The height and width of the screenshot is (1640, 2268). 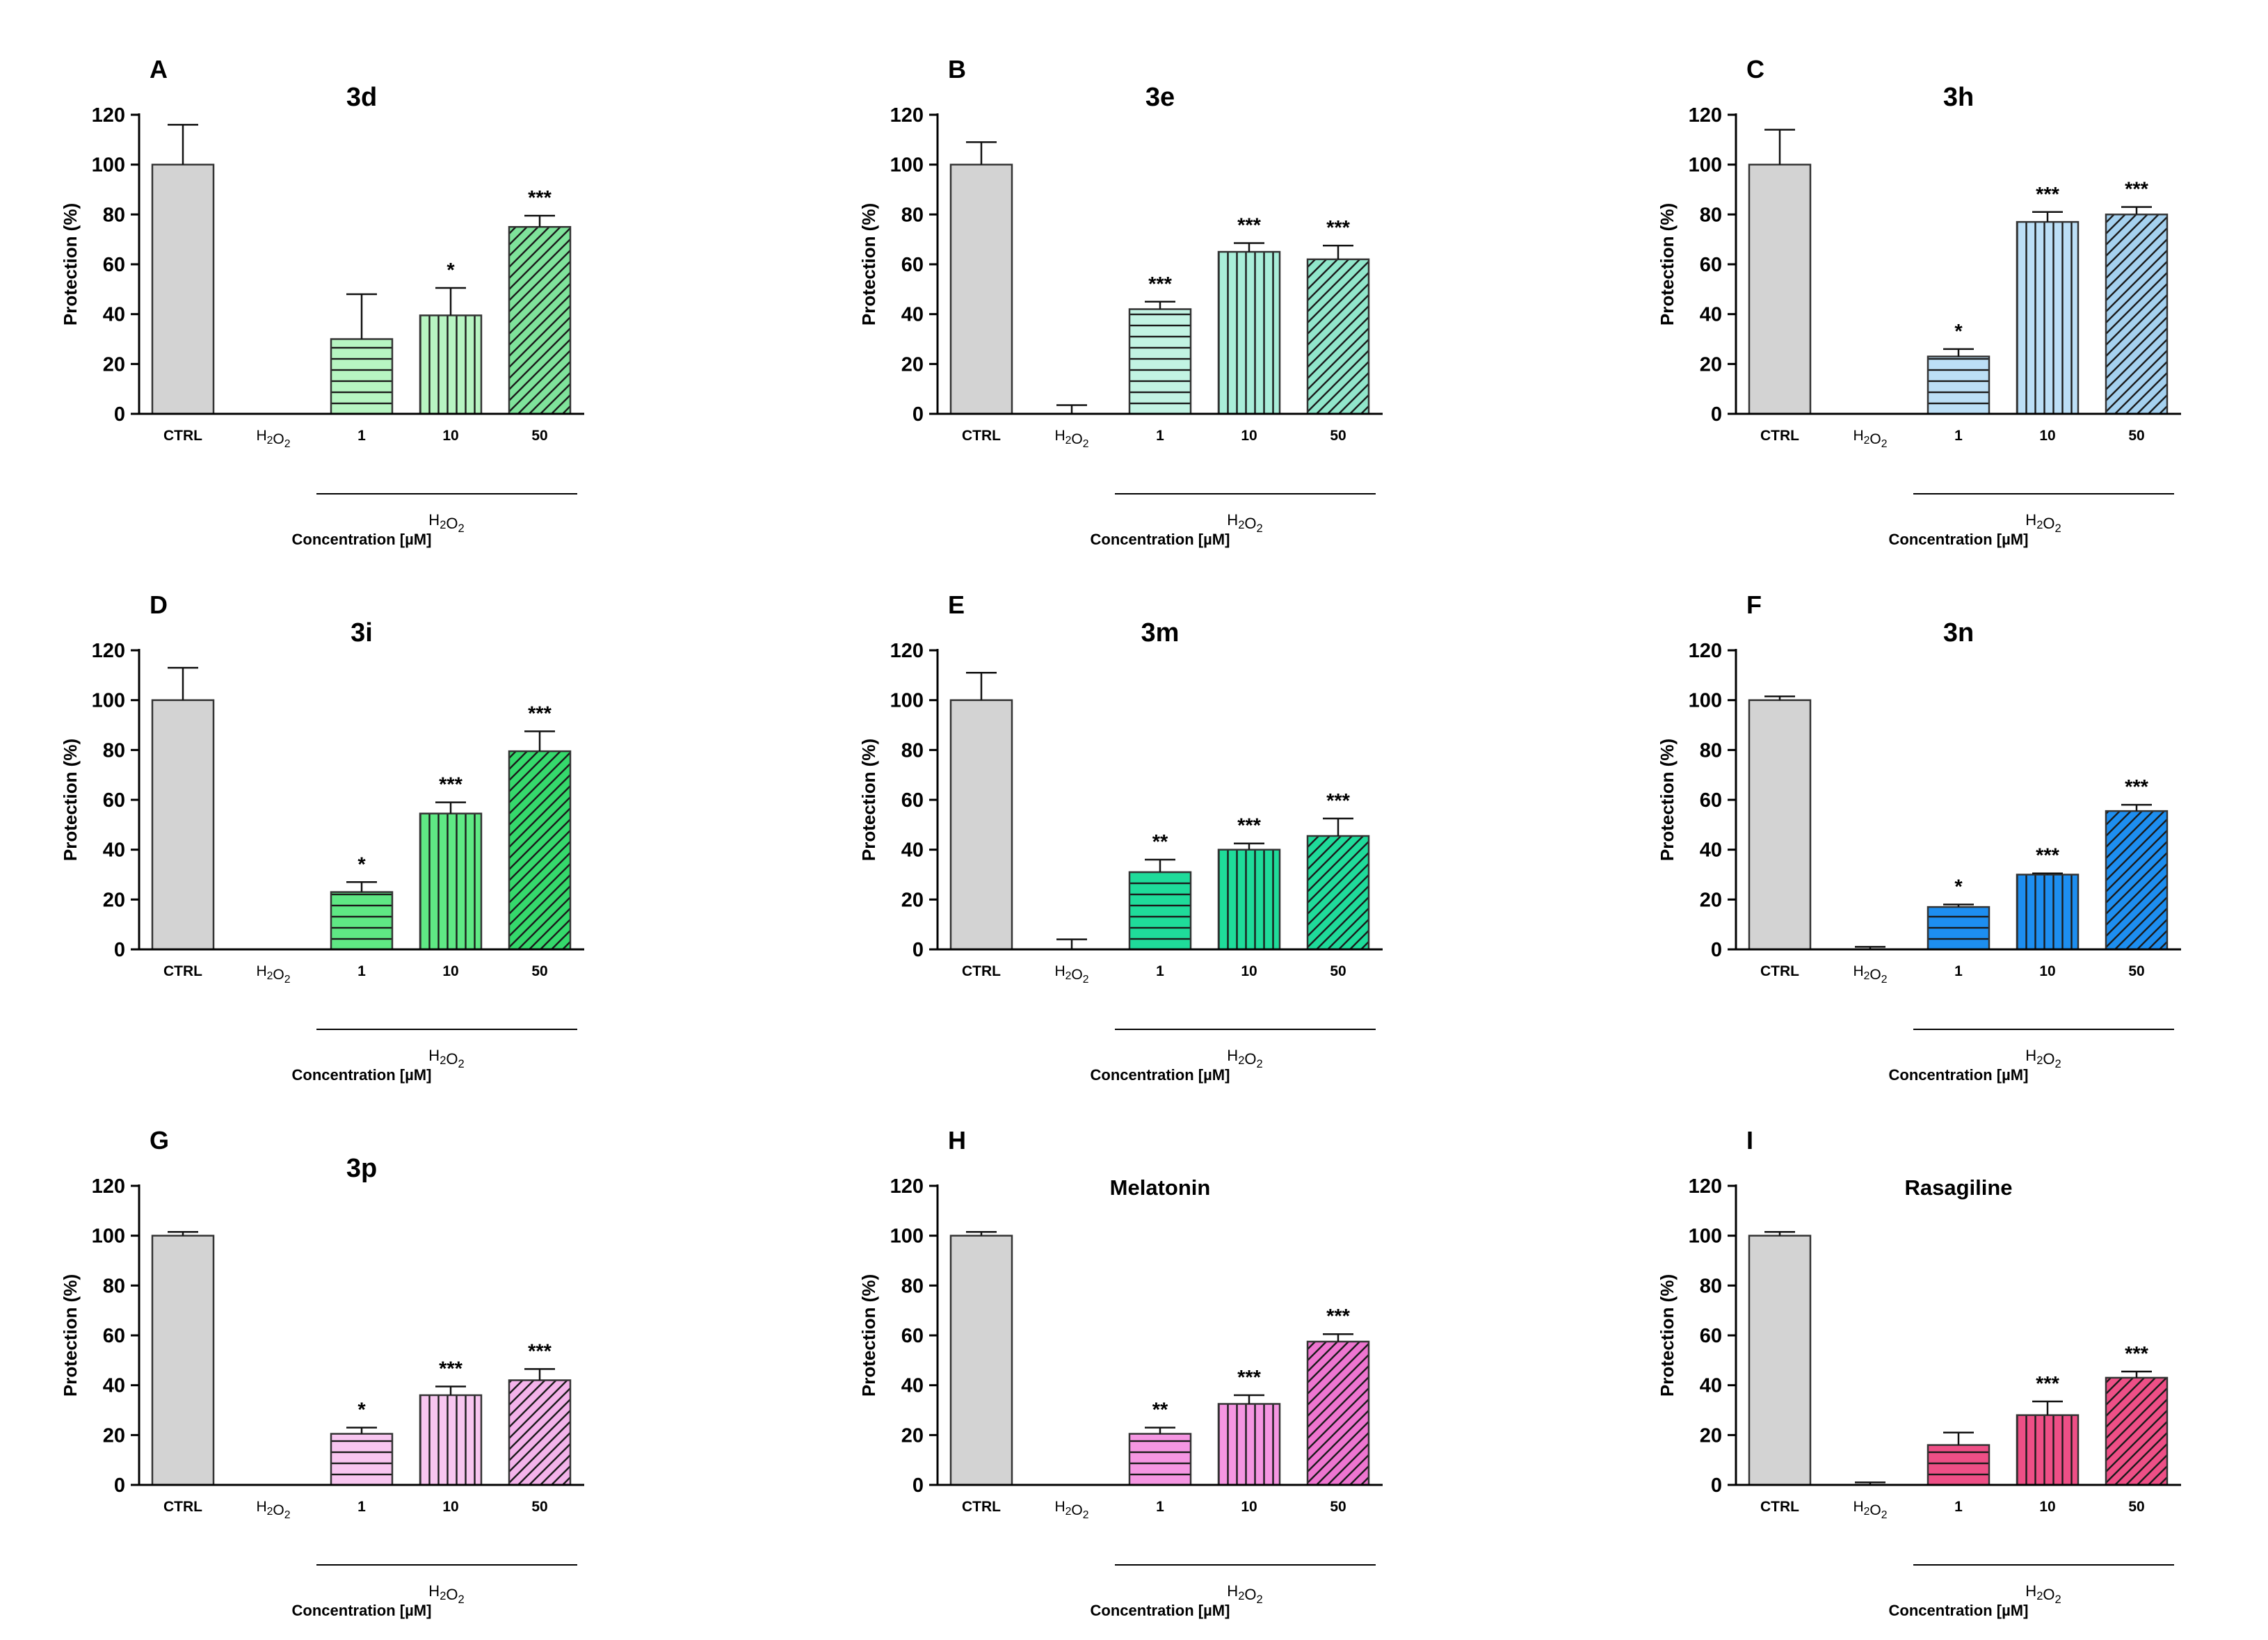 What do you see at coordinates (159, 1140) in the screenshot?
I see `panel-letter-g: G` at bounding box center [159, 1140].